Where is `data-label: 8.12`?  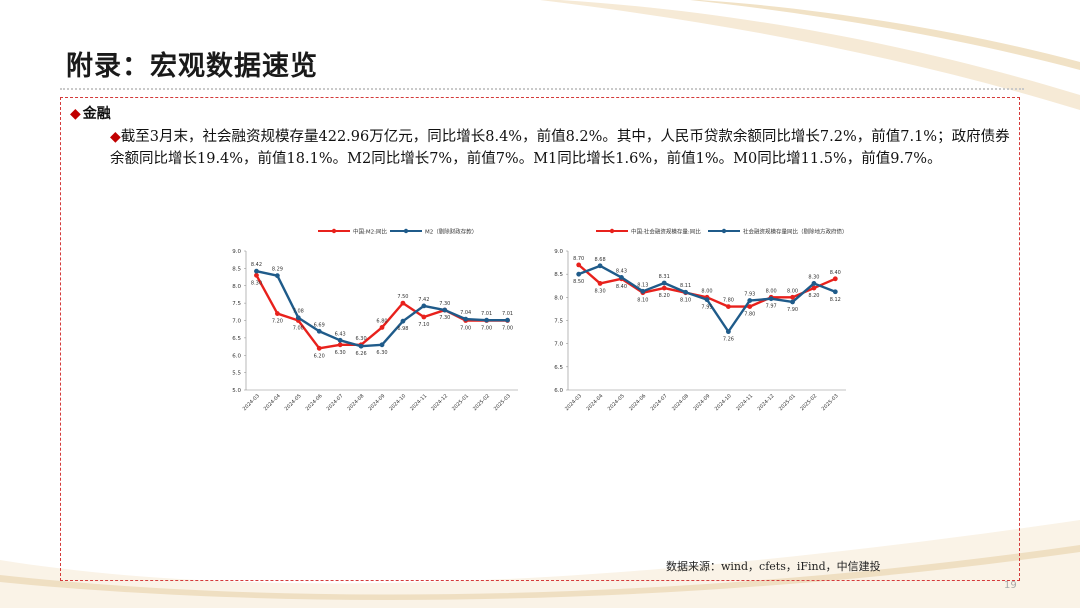
data-label: 8.12 is located at coordinates (835, 300).